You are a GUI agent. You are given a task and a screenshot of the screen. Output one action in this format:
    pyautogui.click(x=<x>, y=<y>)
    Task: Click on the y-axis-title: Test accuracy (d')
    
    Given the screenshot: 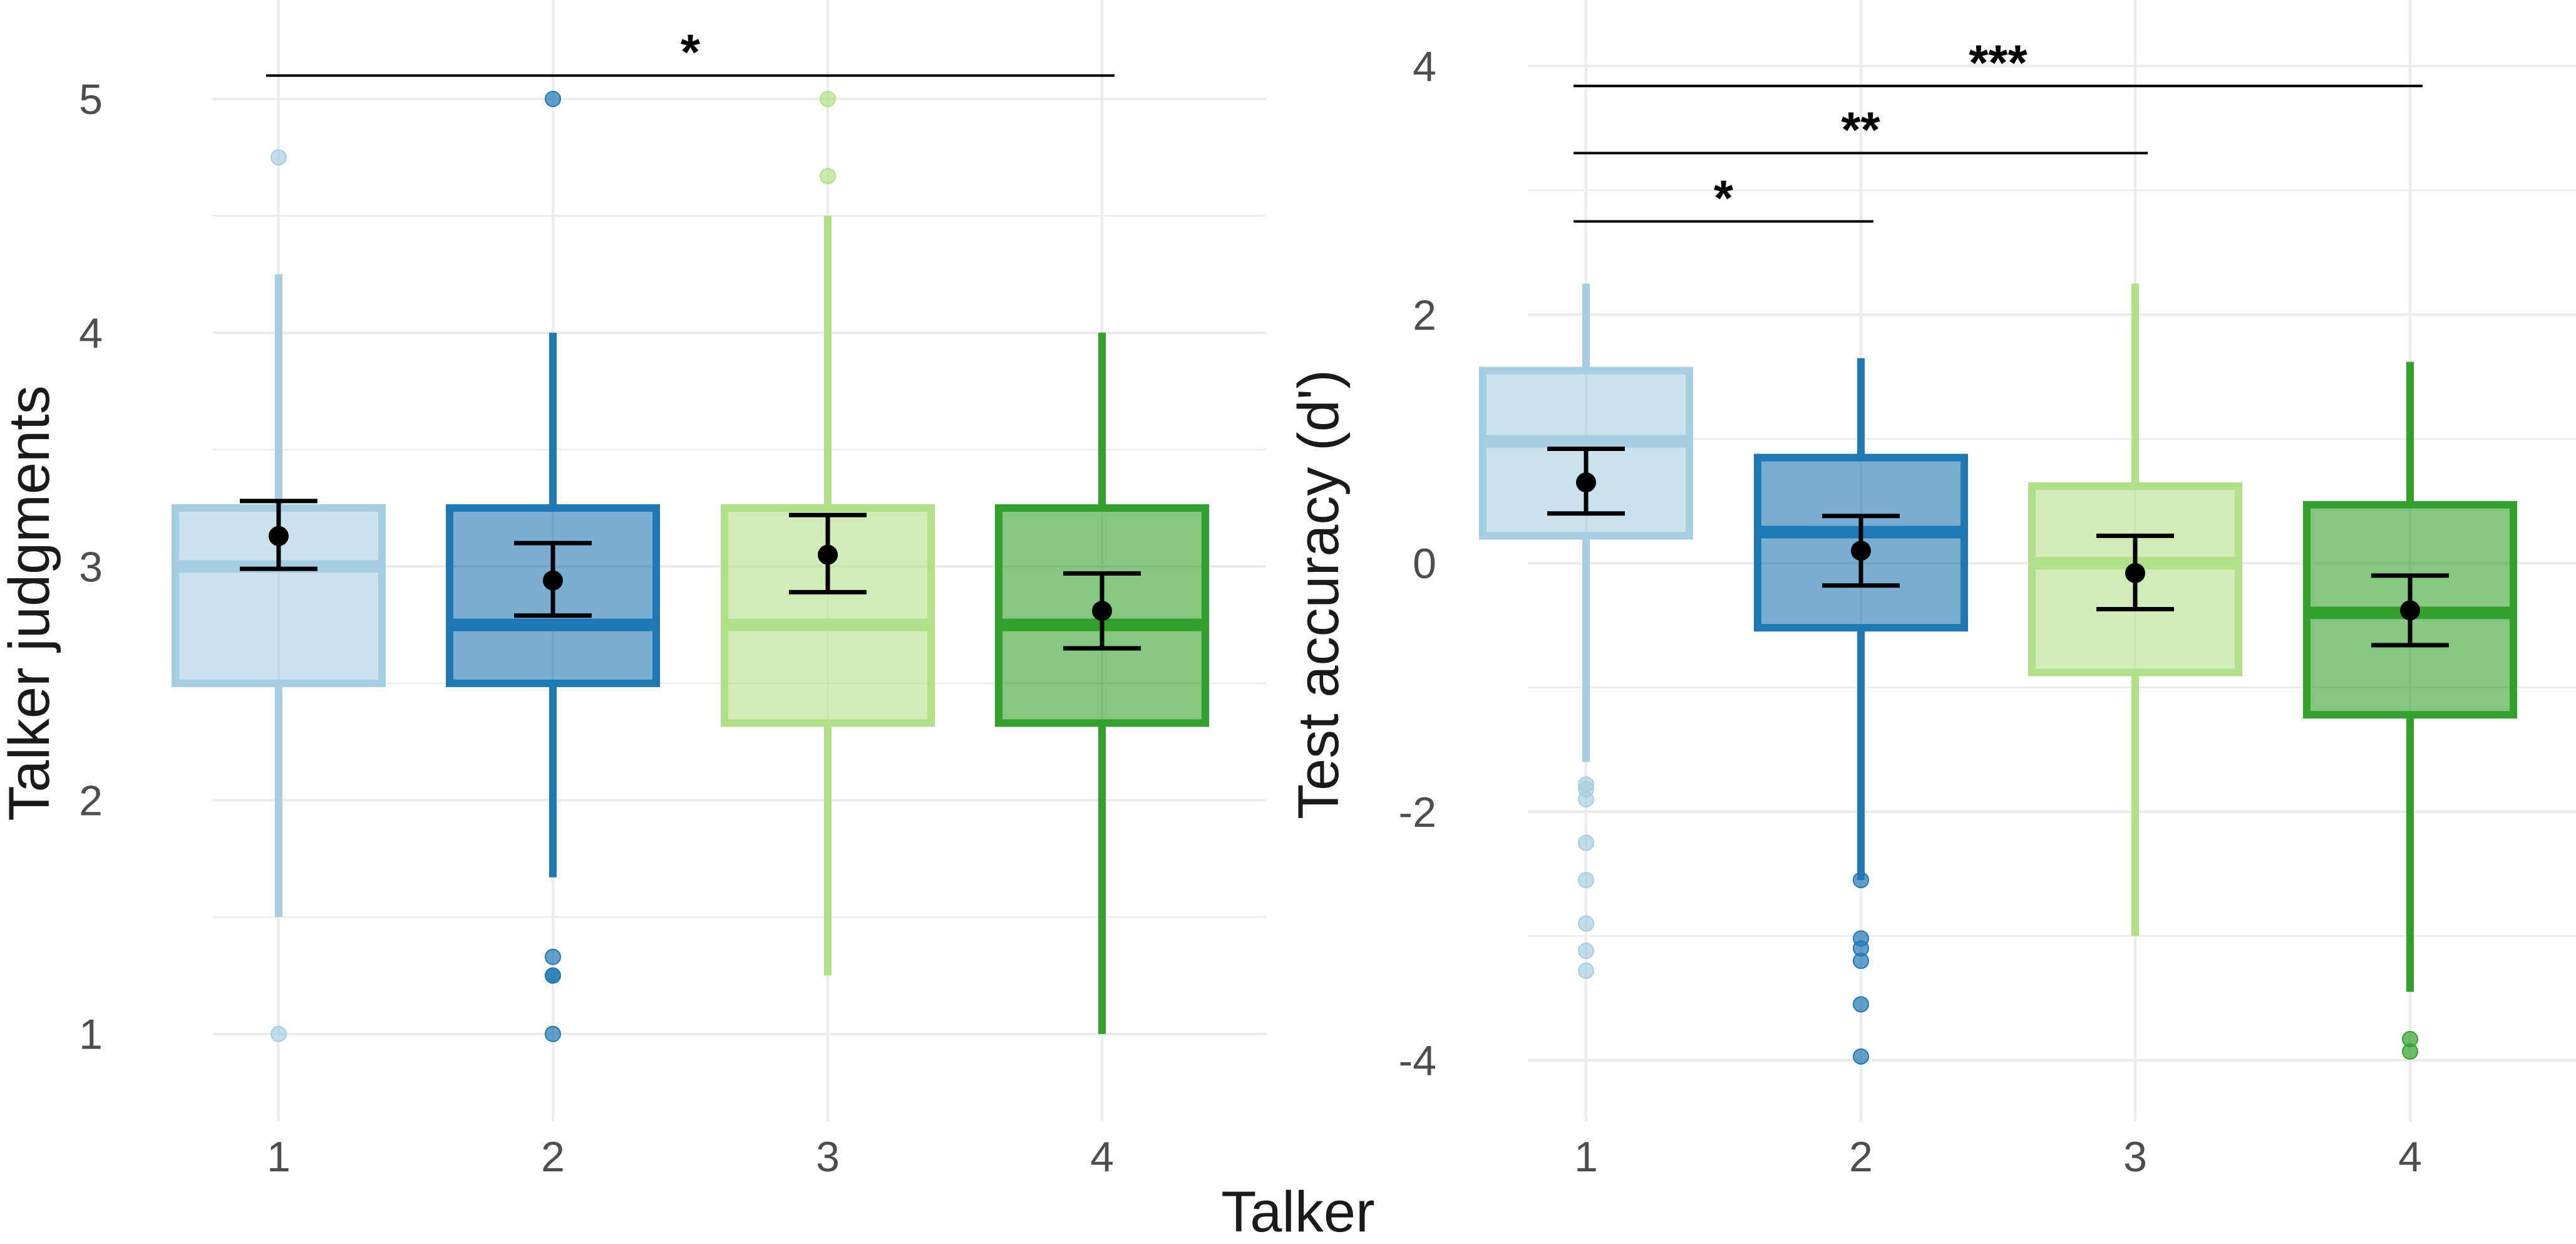 What is the action you would take?
    pyautogui.click(x=1319, y=594)
    